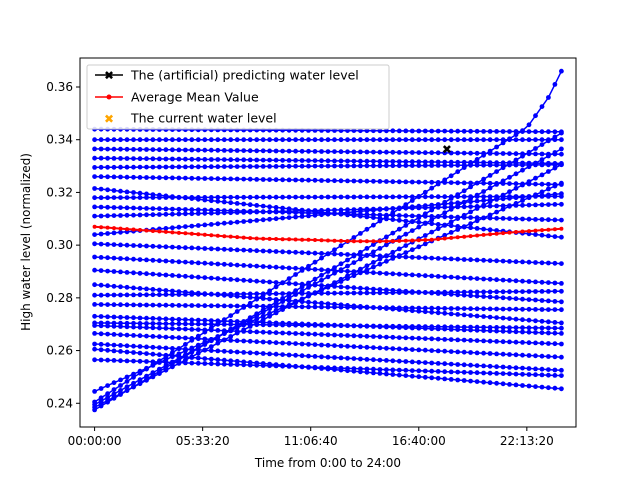 This screenshot has width=640, height=480. Describe the element at coordinates (203, 118) in the screenshot. I see `legend-label-current: The current water level` at that location.